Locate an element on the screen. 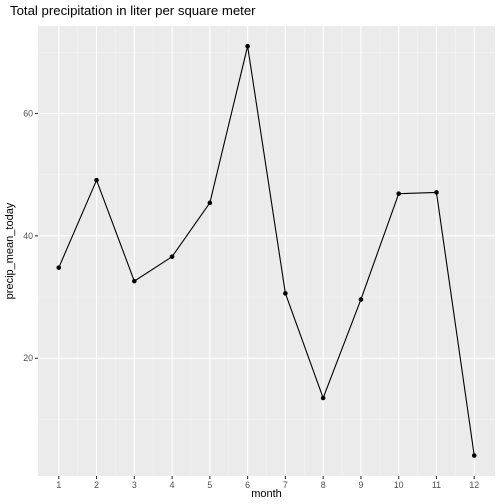  x-tick-label: 3 is located at coordinates (134, 485).